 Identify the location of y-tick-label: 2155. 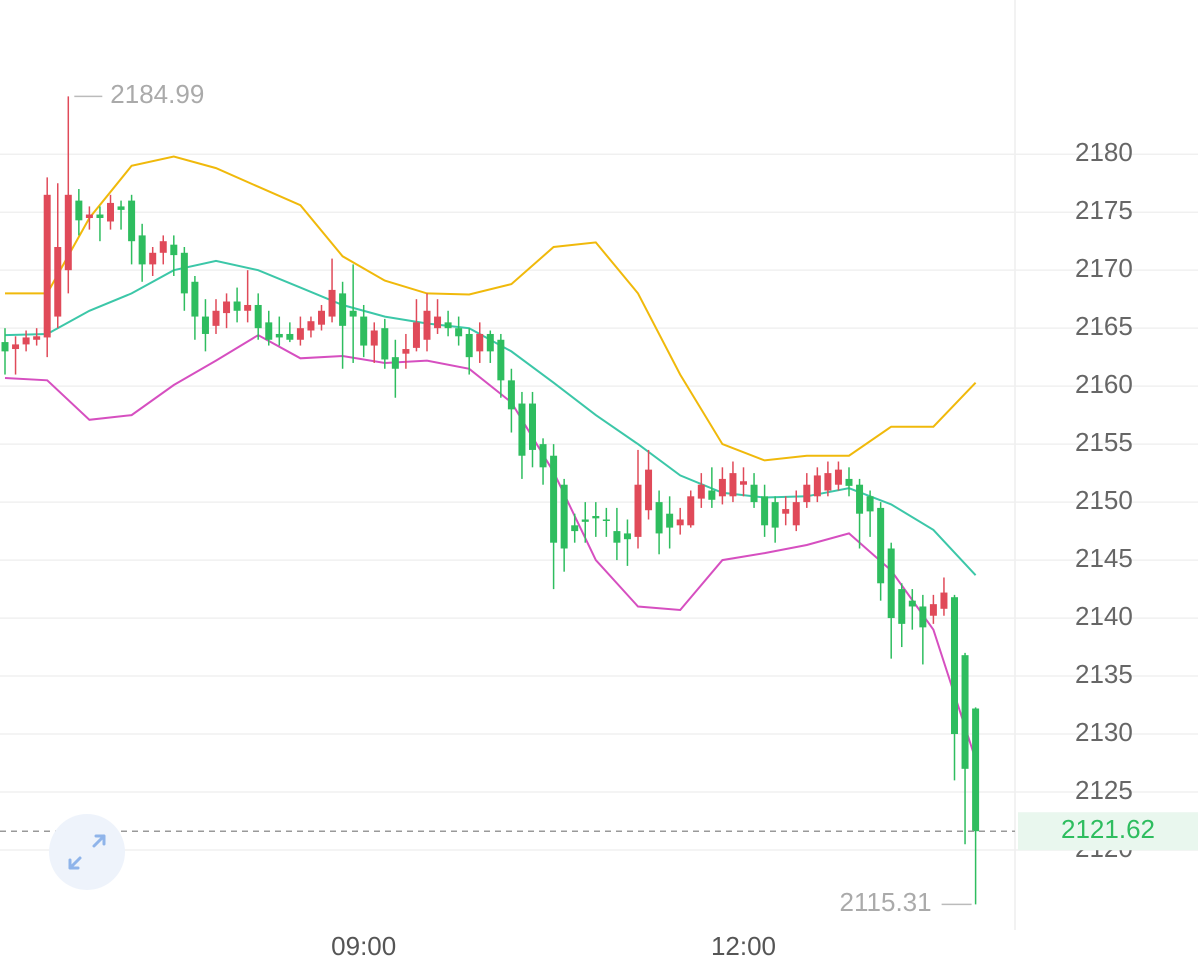
(1104, 442).